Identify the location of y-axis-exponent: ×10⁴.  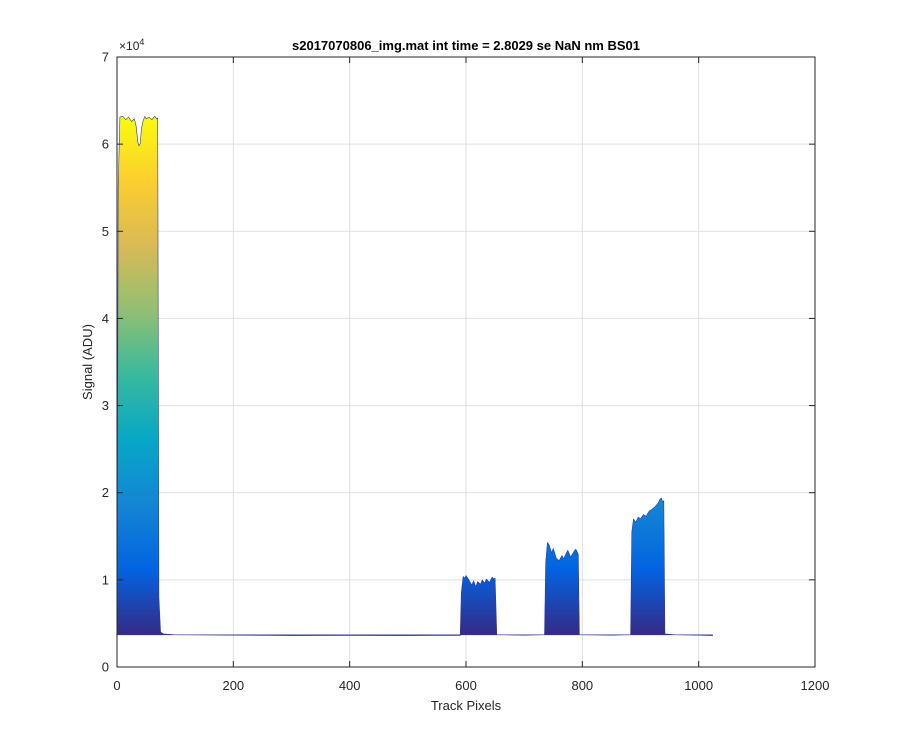
(131, 45).